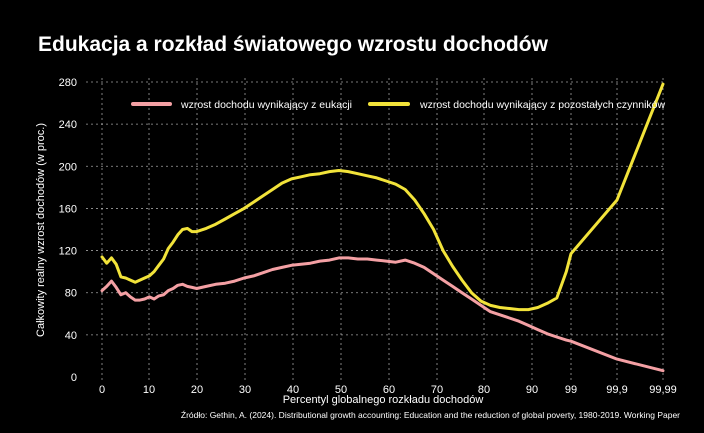  What do you see at coordinates (68, 167) in the screenshot?
I see `y-tick-label: 200` at bounding box center [68, 167].